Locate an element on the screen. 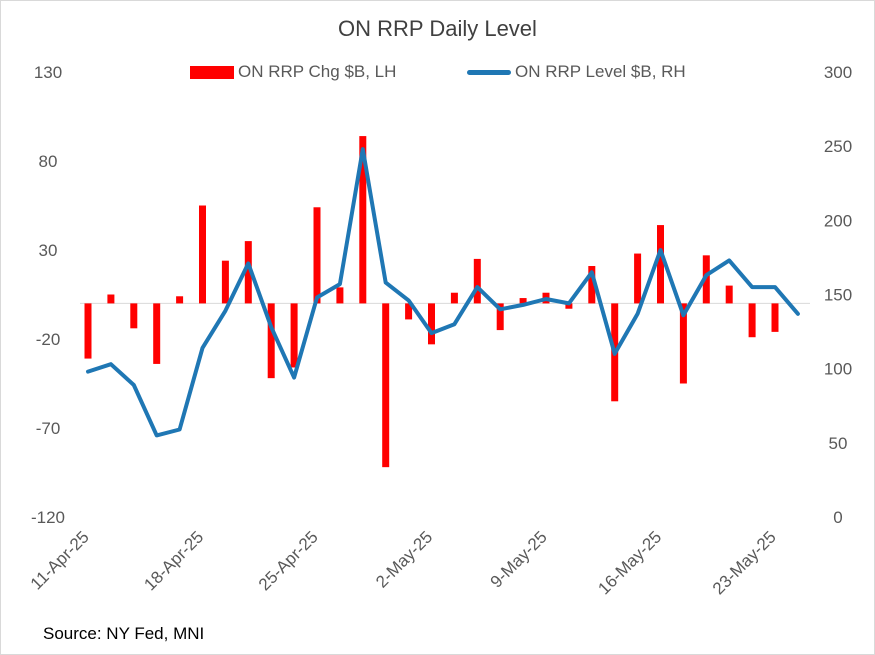 Image resolution: width=875 pixels, height=655 pixels. legend-swatch-bar is located at coordinates (212, 72).